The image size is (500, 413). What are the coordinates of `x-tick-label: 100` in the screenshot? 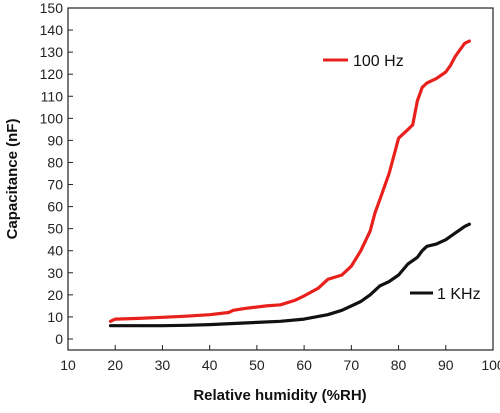 It's located at (490, 365).